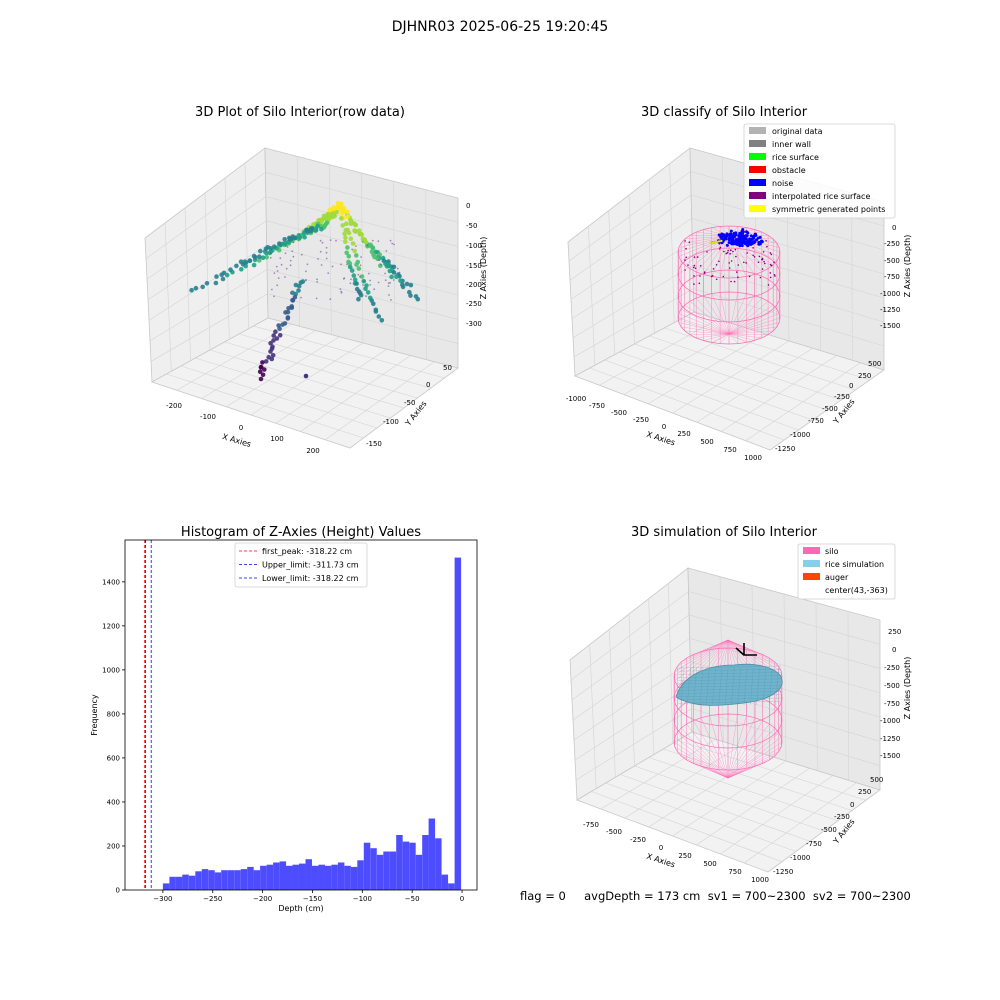  What do you see at coordinates (856, 590) in the screenshot?
I see `legend-label: center(43,-363)` at bounding box center [856, 590].